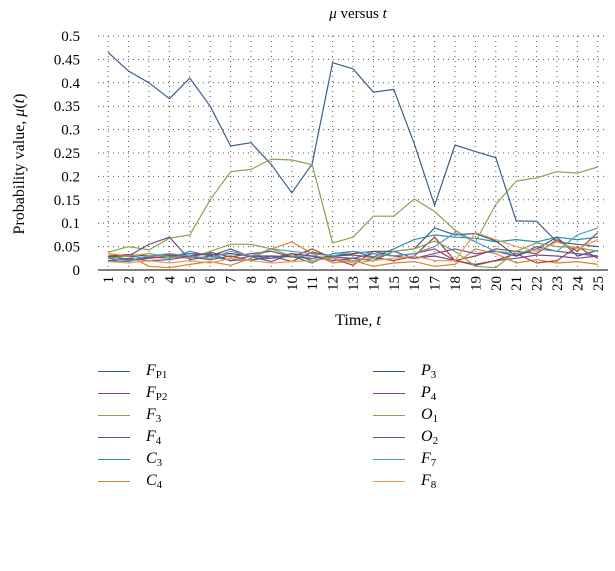  What do you see at coordinates (517, 283) in the screenshot?
I see `x-tick-label: 21` at bounding box center [517, 283].